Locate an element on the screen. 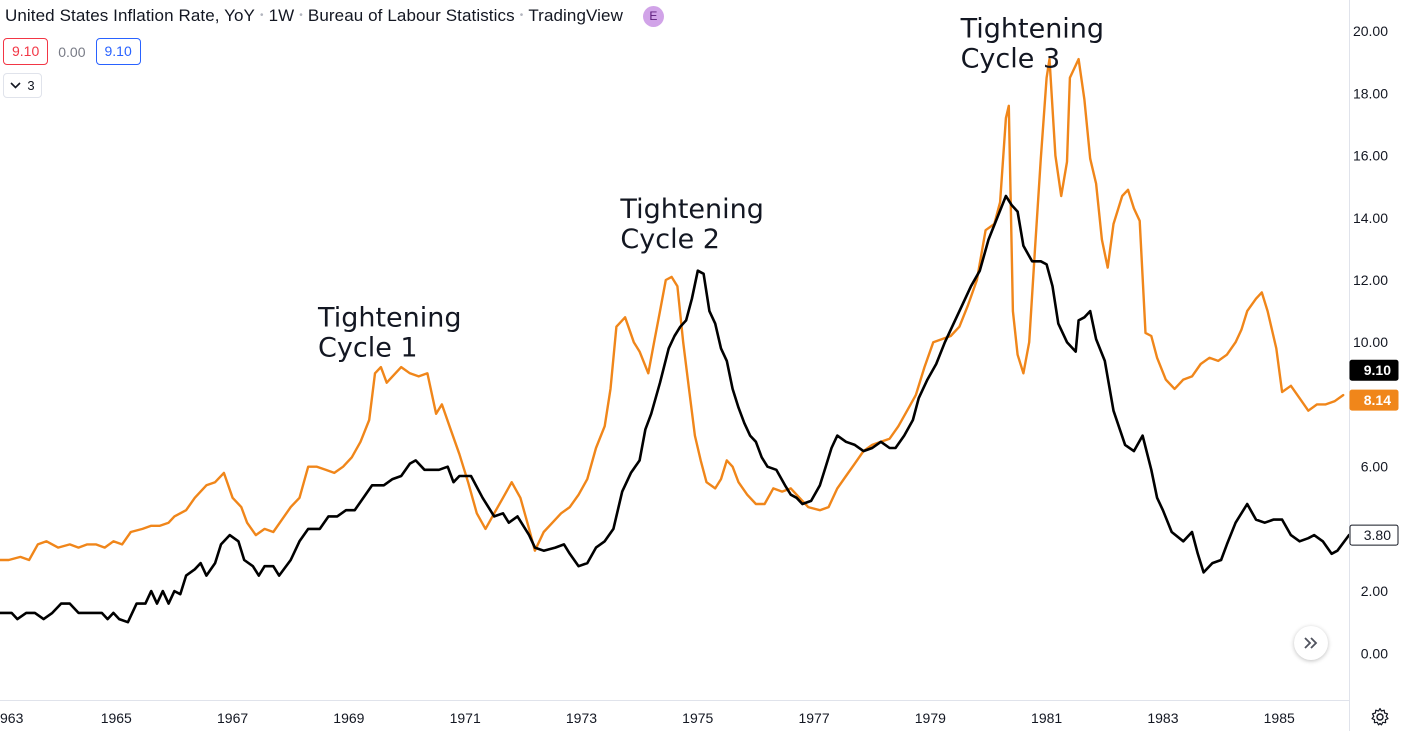 This screenshot has width=1408, height=731. double-chevron-right-icon is located at coordinates (1311, 643).